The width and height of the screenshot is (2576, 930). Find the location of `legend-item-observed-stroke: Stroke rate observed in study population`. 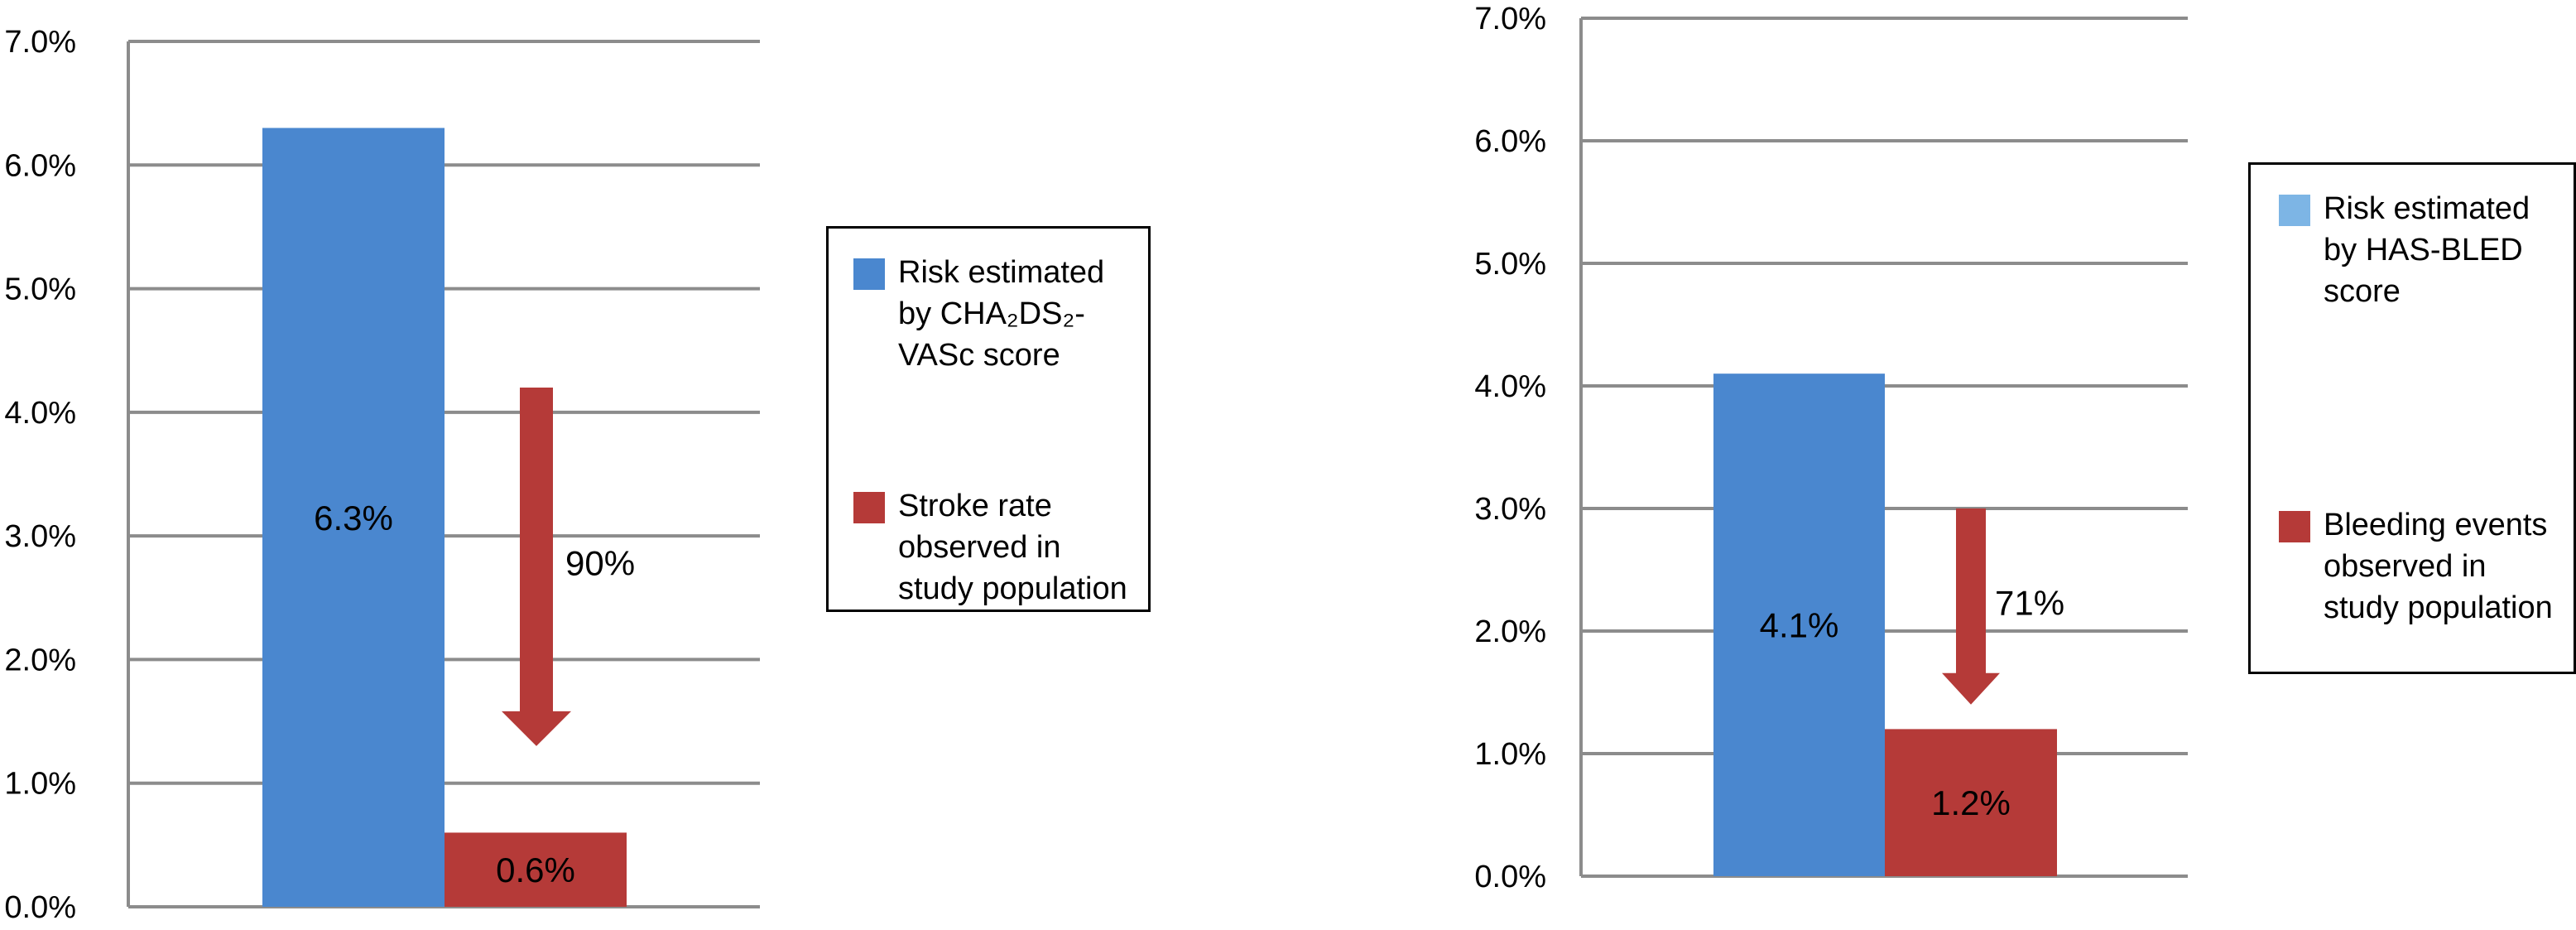

legend-item-observed-stroke: Stroke rate observed in study population is located at coordinates (990, 547).